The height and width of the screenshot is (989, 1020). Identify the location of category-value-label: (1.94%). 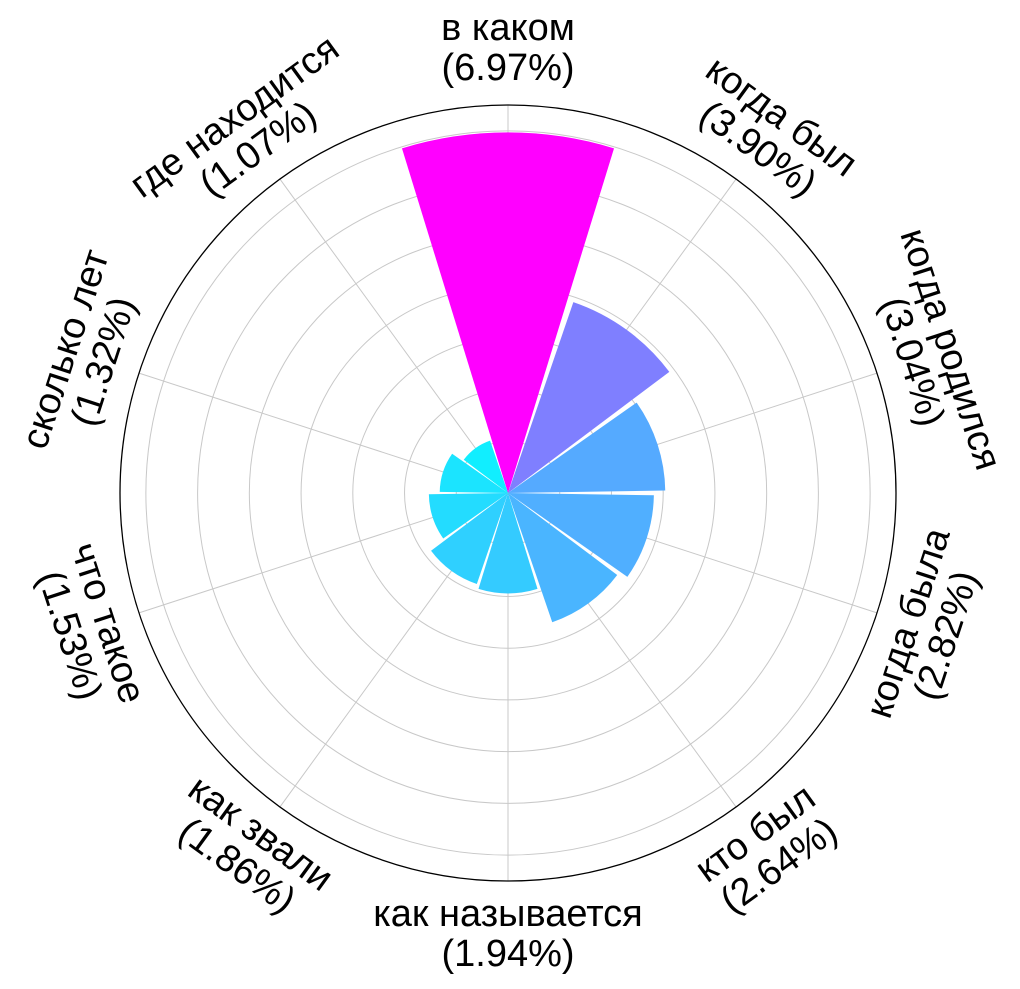
(507, 954).